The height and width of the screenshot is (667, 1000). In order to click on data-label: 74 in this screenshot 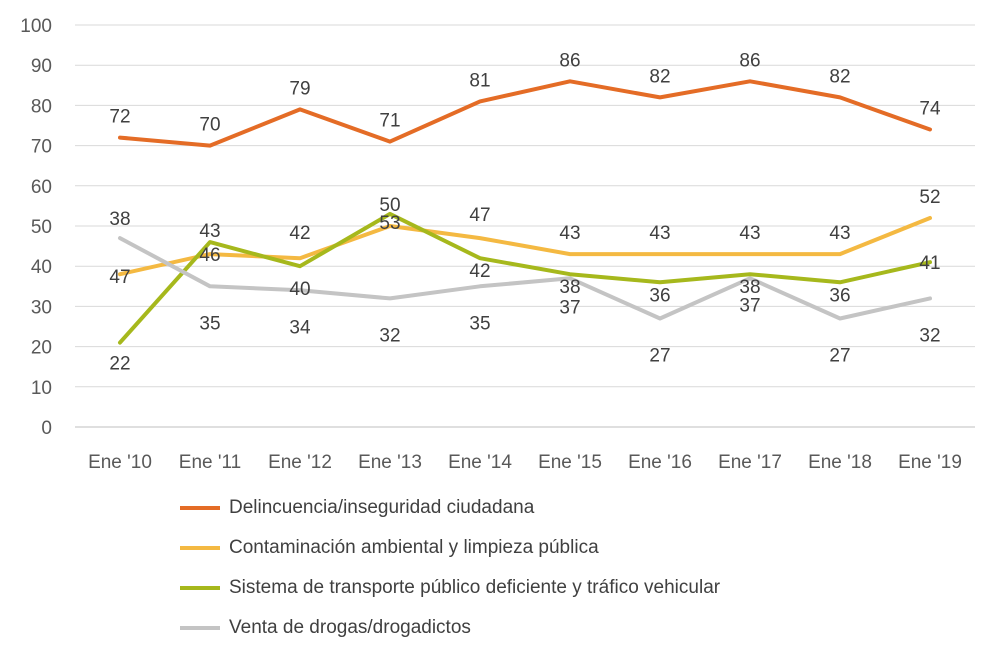, I will do `click(930, 109)`.